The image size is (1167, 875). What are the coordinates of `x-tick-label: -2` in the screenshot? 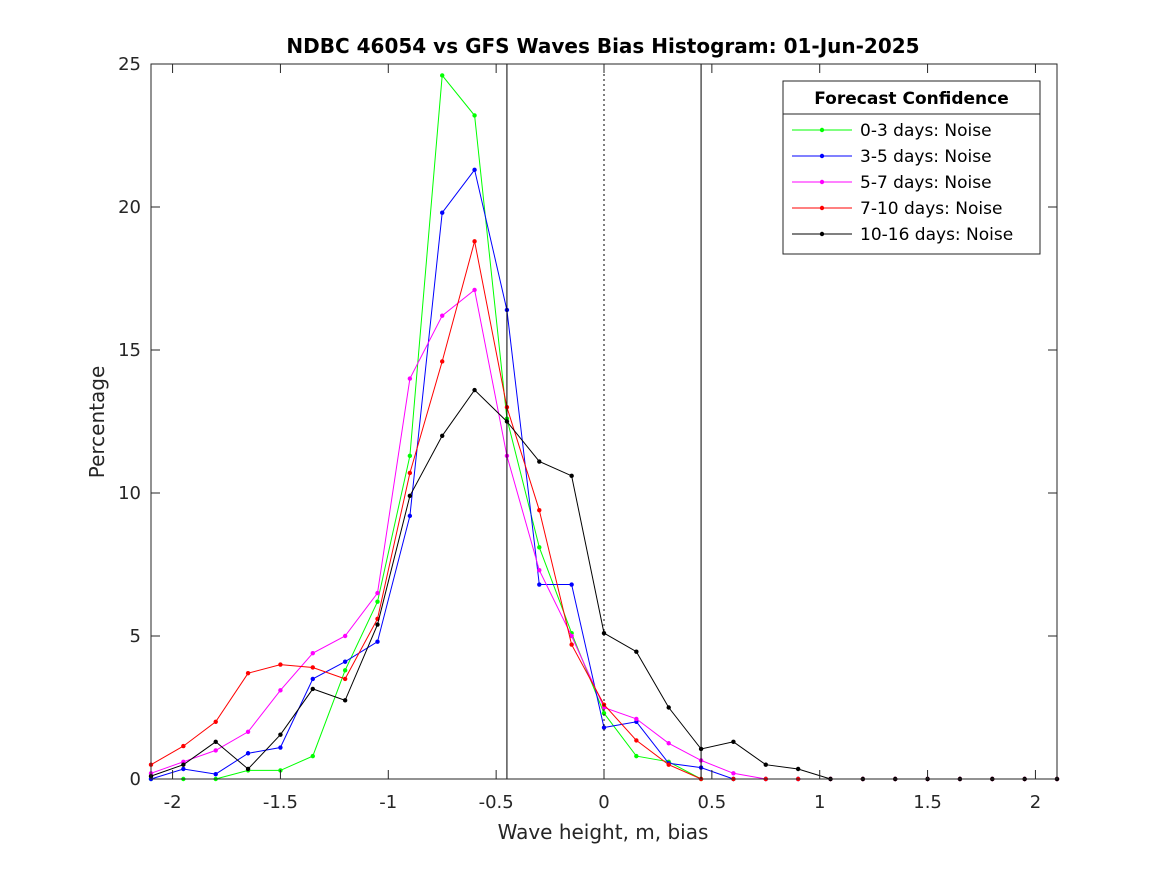 It's located at (173, 802).